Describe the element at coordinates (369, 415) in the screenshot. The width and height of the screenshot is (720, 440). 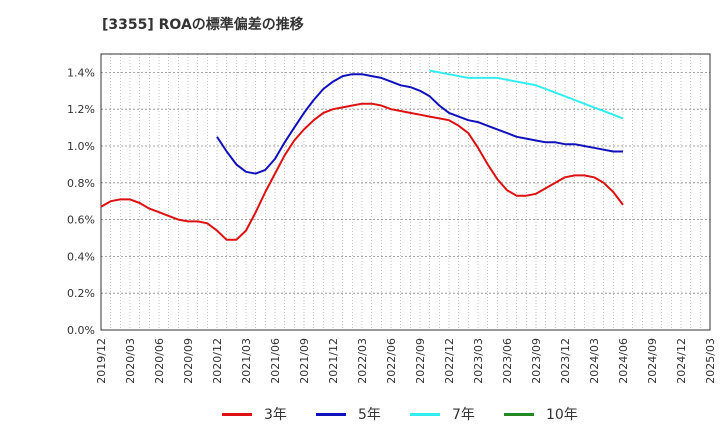
I see `legend-label-5y: 5年` at that location.